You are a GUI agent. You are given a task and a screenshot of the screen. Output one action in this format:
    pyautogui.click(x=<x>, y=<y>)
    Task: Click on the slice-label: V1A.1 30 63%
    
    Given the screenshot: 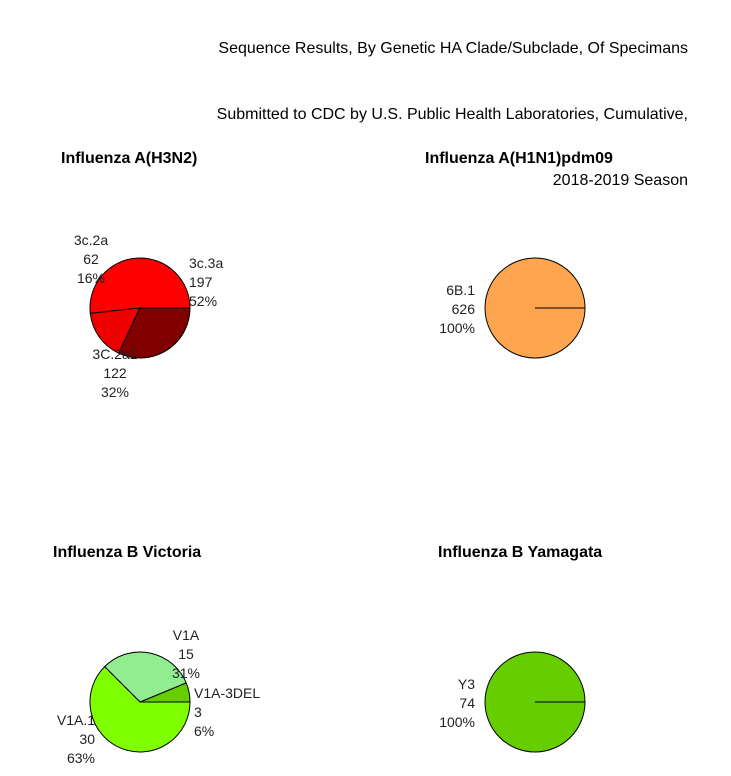 What is the action you would take?
    pyautogui.click(x=76, y=739)
    